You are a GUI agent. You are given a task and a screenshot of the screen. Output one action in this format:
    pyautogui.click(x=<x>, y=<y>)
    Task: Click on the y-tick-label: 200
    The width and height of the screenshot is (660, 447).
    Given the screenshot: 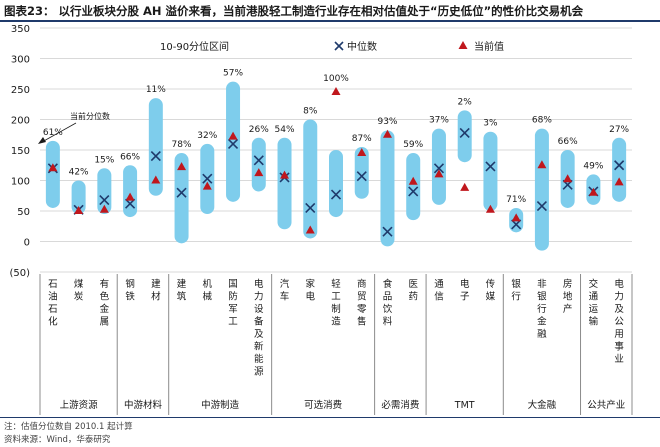 What is the action you would take?
    pyautogui.click(x=20, y=121)
    